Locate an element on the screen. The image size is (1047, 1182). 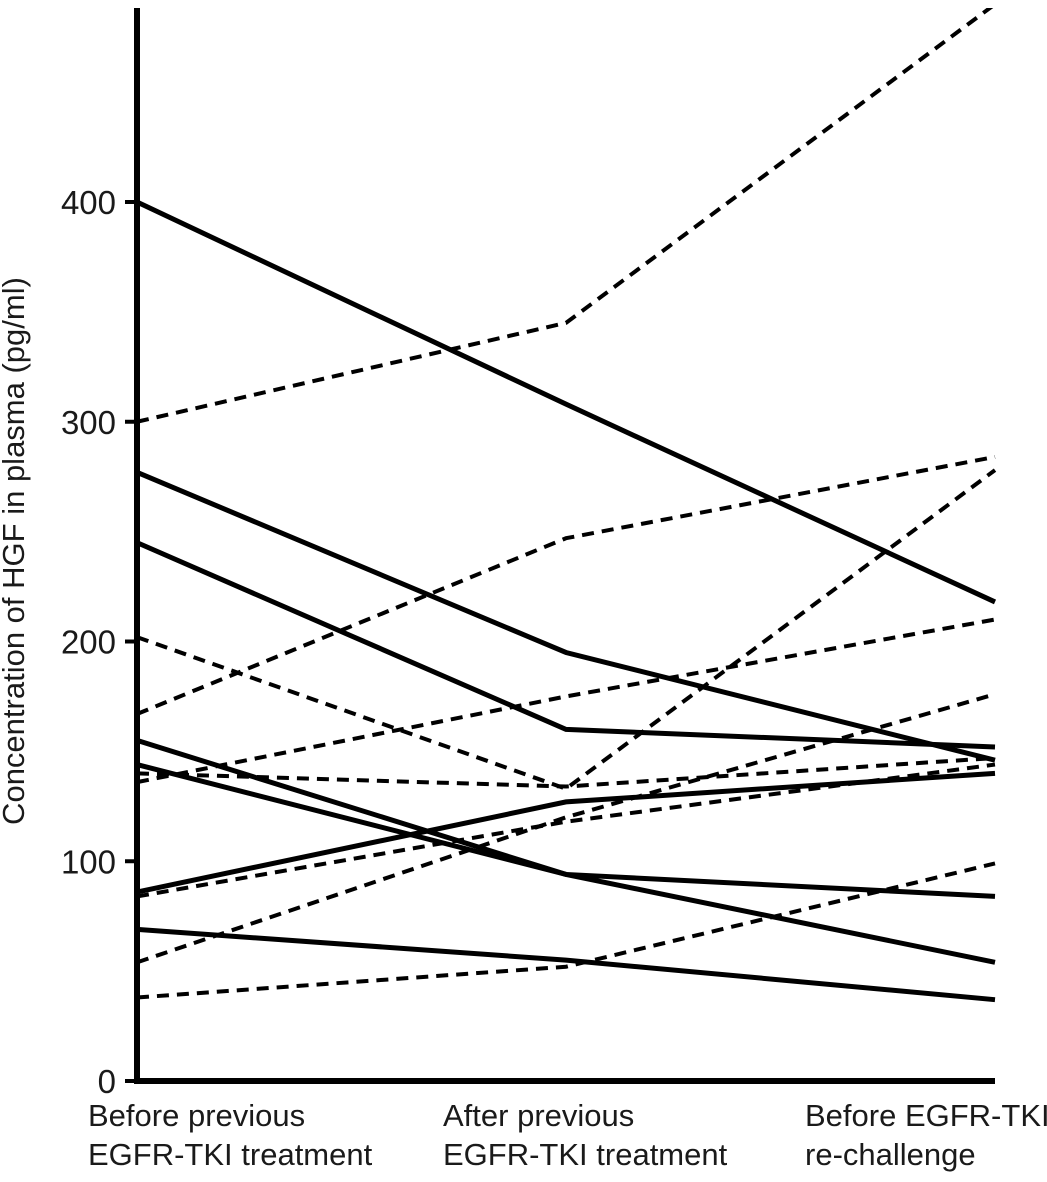
y-tick-label: 300 is located at coordinates (88, 422).